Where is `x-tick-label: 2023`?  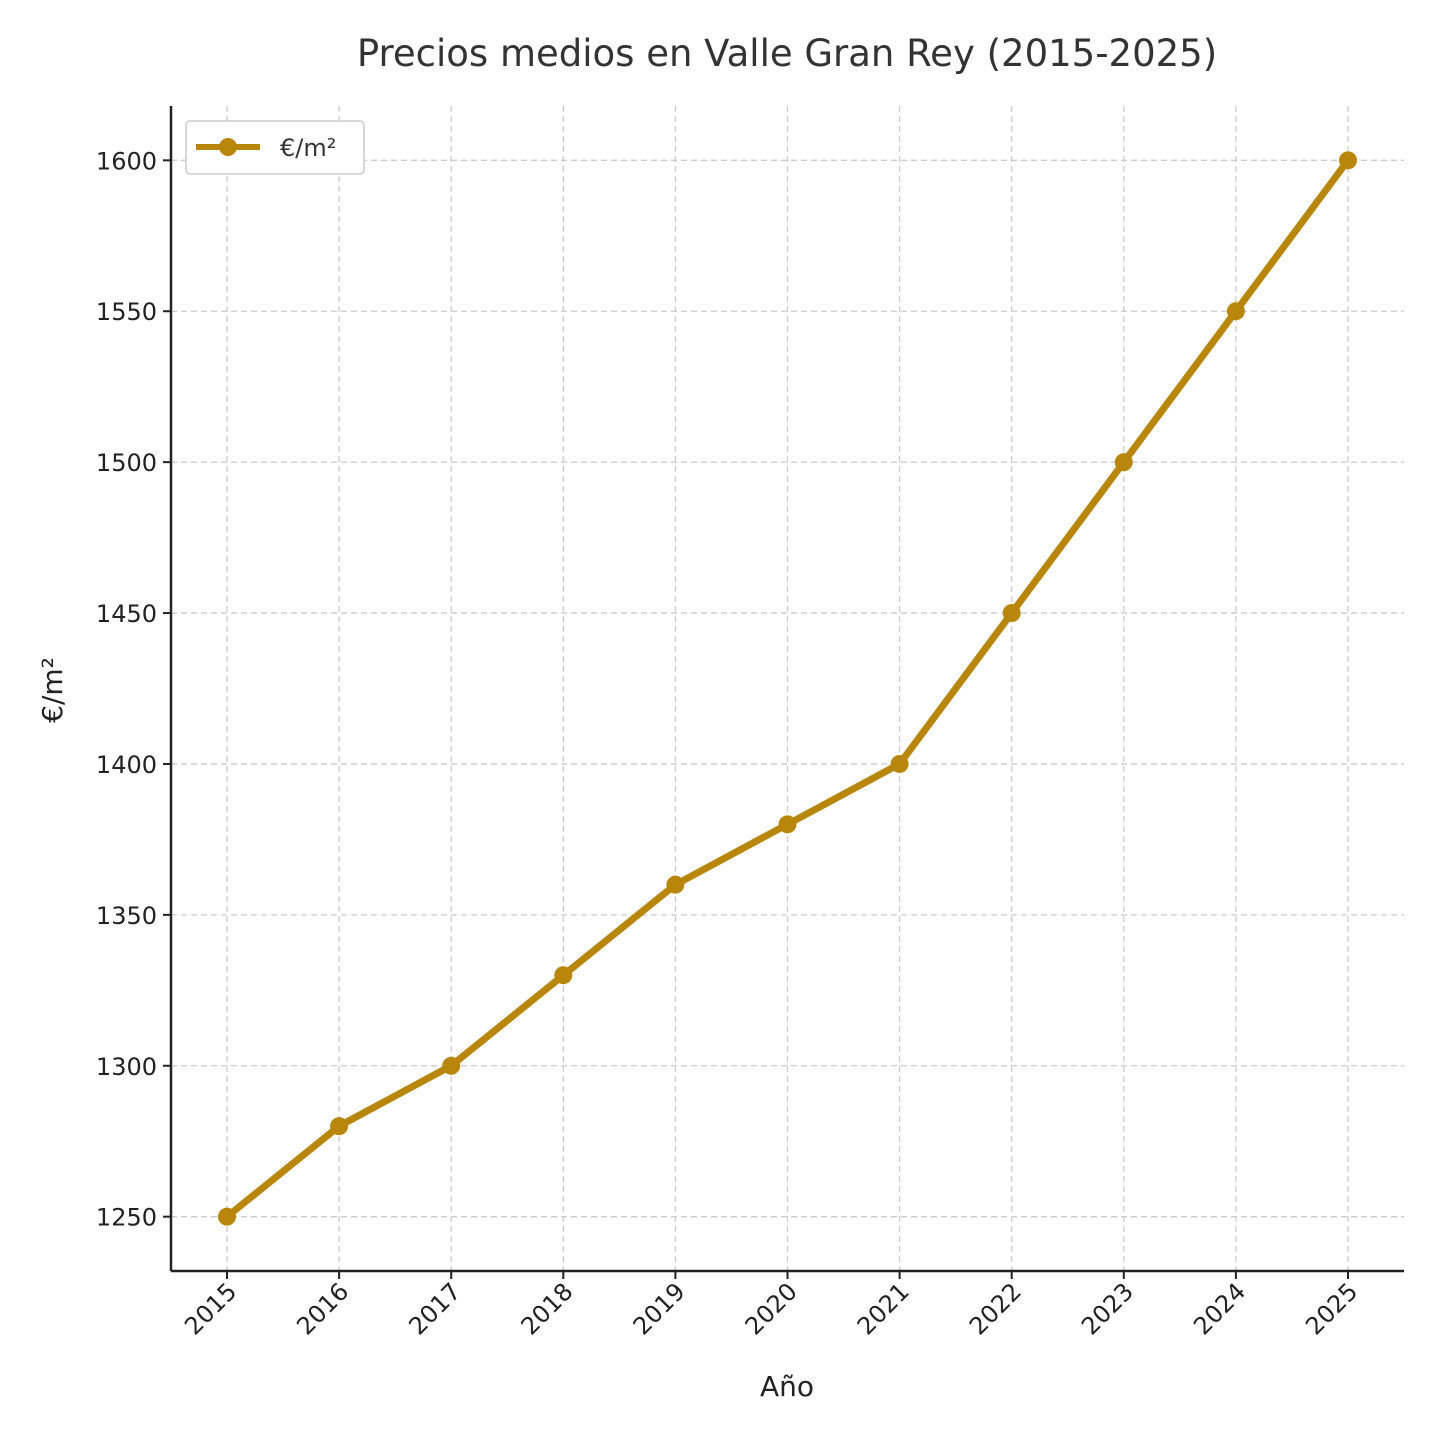
x-tick-label: 2023 is located at coordinates (1107, 1308).